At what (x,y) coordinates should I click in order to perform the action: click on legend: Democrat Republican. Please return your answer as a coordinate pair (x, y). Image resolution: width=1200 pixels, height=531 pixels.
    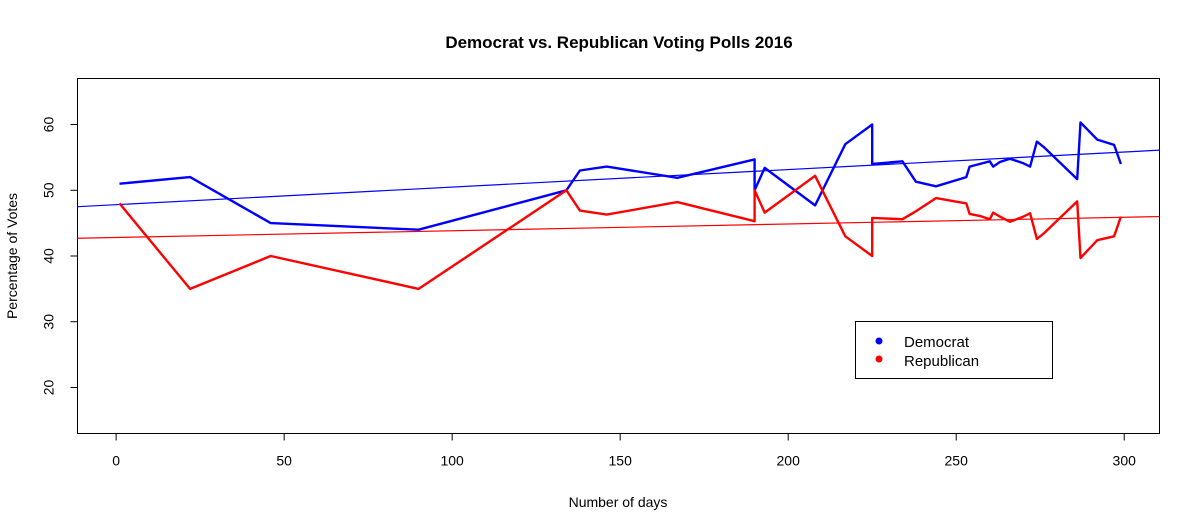
    Looking at the image, I should click on (954, 350).